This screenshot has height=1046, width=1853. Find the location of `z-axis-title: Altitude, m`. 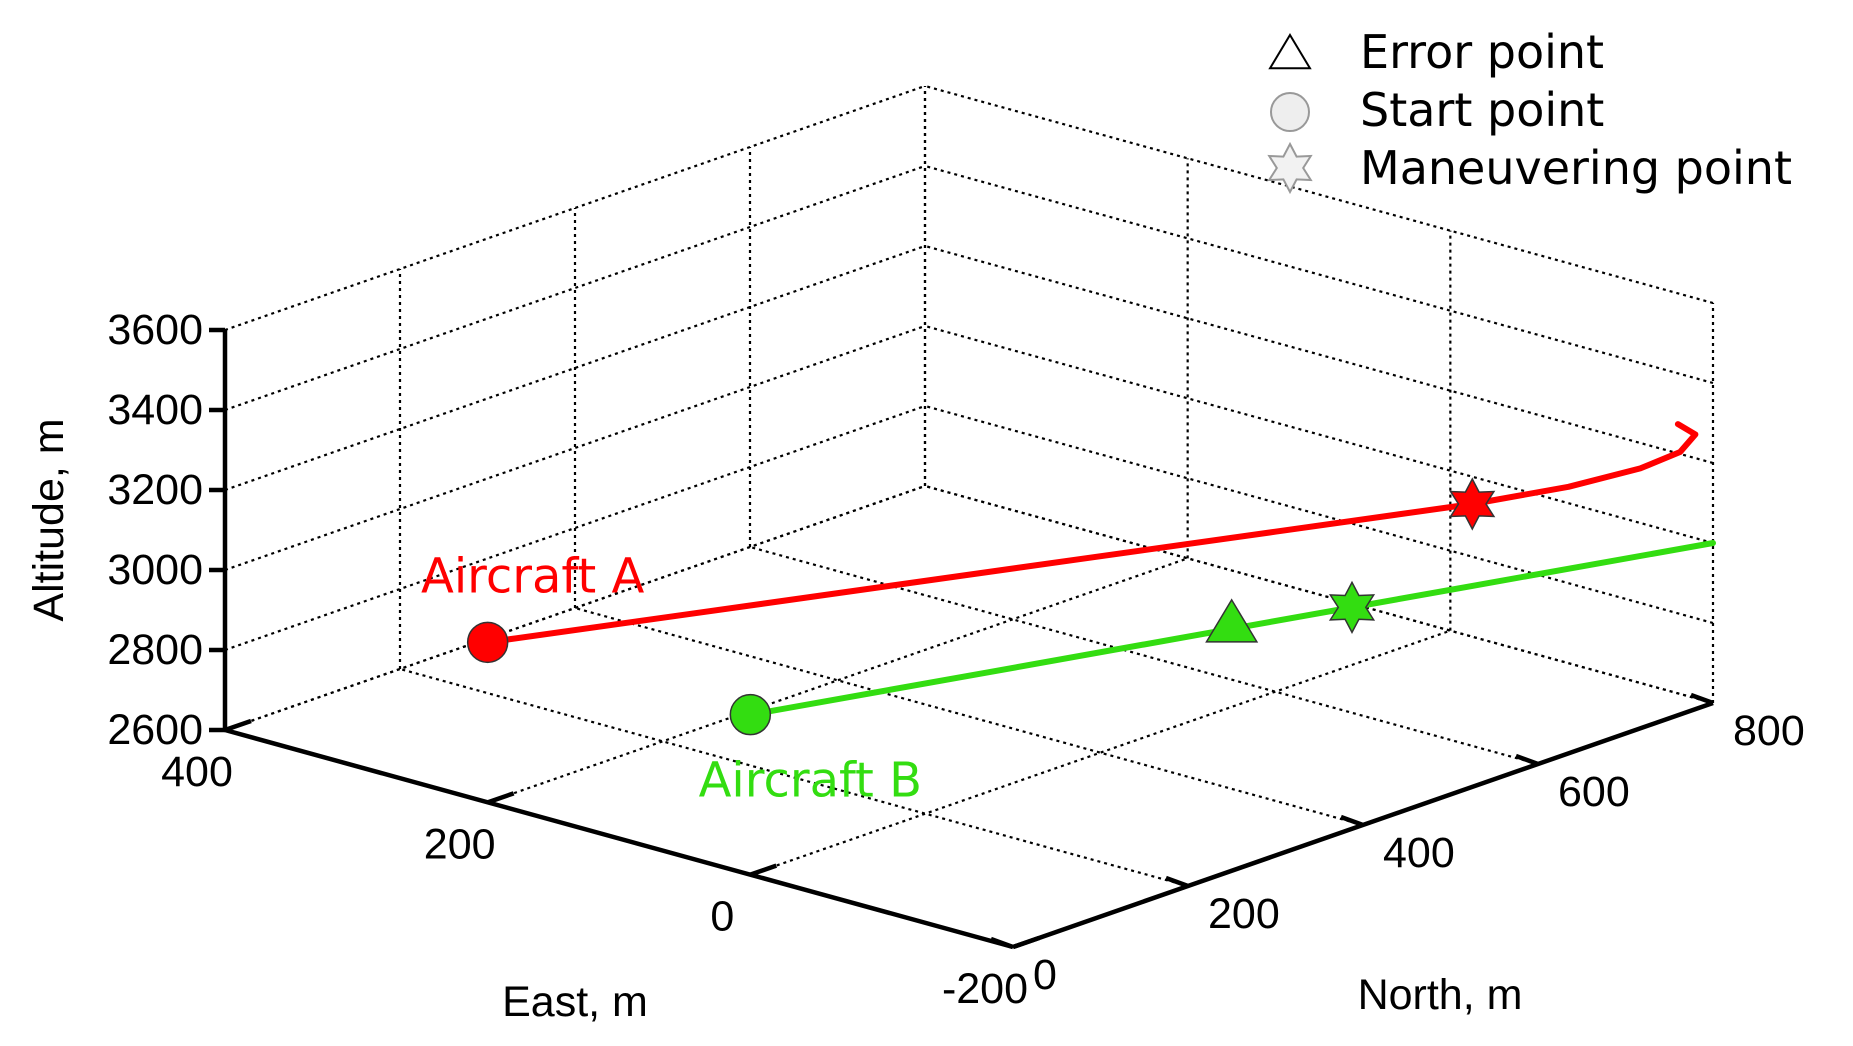

z-axis-title: Altitude, m is located at coordinates (49, 519).